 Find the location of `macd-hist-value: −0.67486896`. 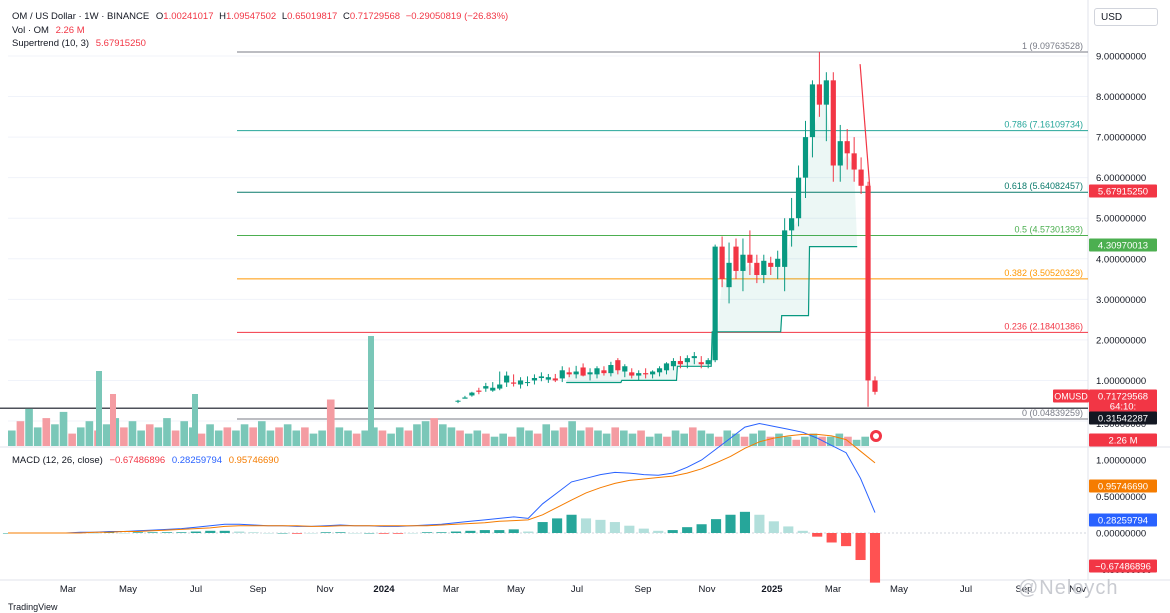

macd-hist-value: −0.67486896 is located at coordinates (137, 460).